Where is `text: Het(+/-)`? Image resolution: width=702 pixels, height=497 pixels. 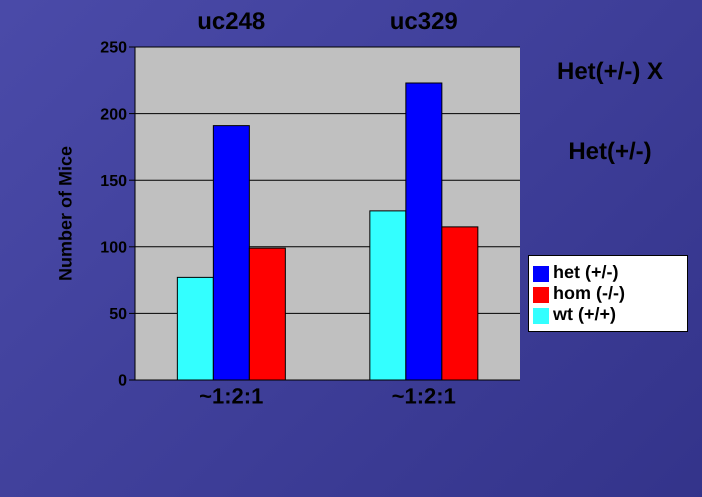 text: Het(+/-) is located at coordinates (610, 152).